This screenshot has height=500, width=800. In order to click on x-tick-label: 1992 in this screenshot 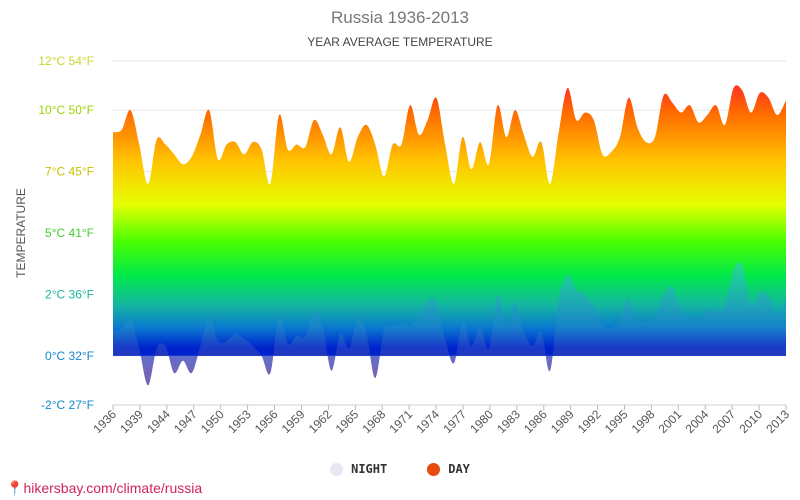, I will do `click(589, 421)`.